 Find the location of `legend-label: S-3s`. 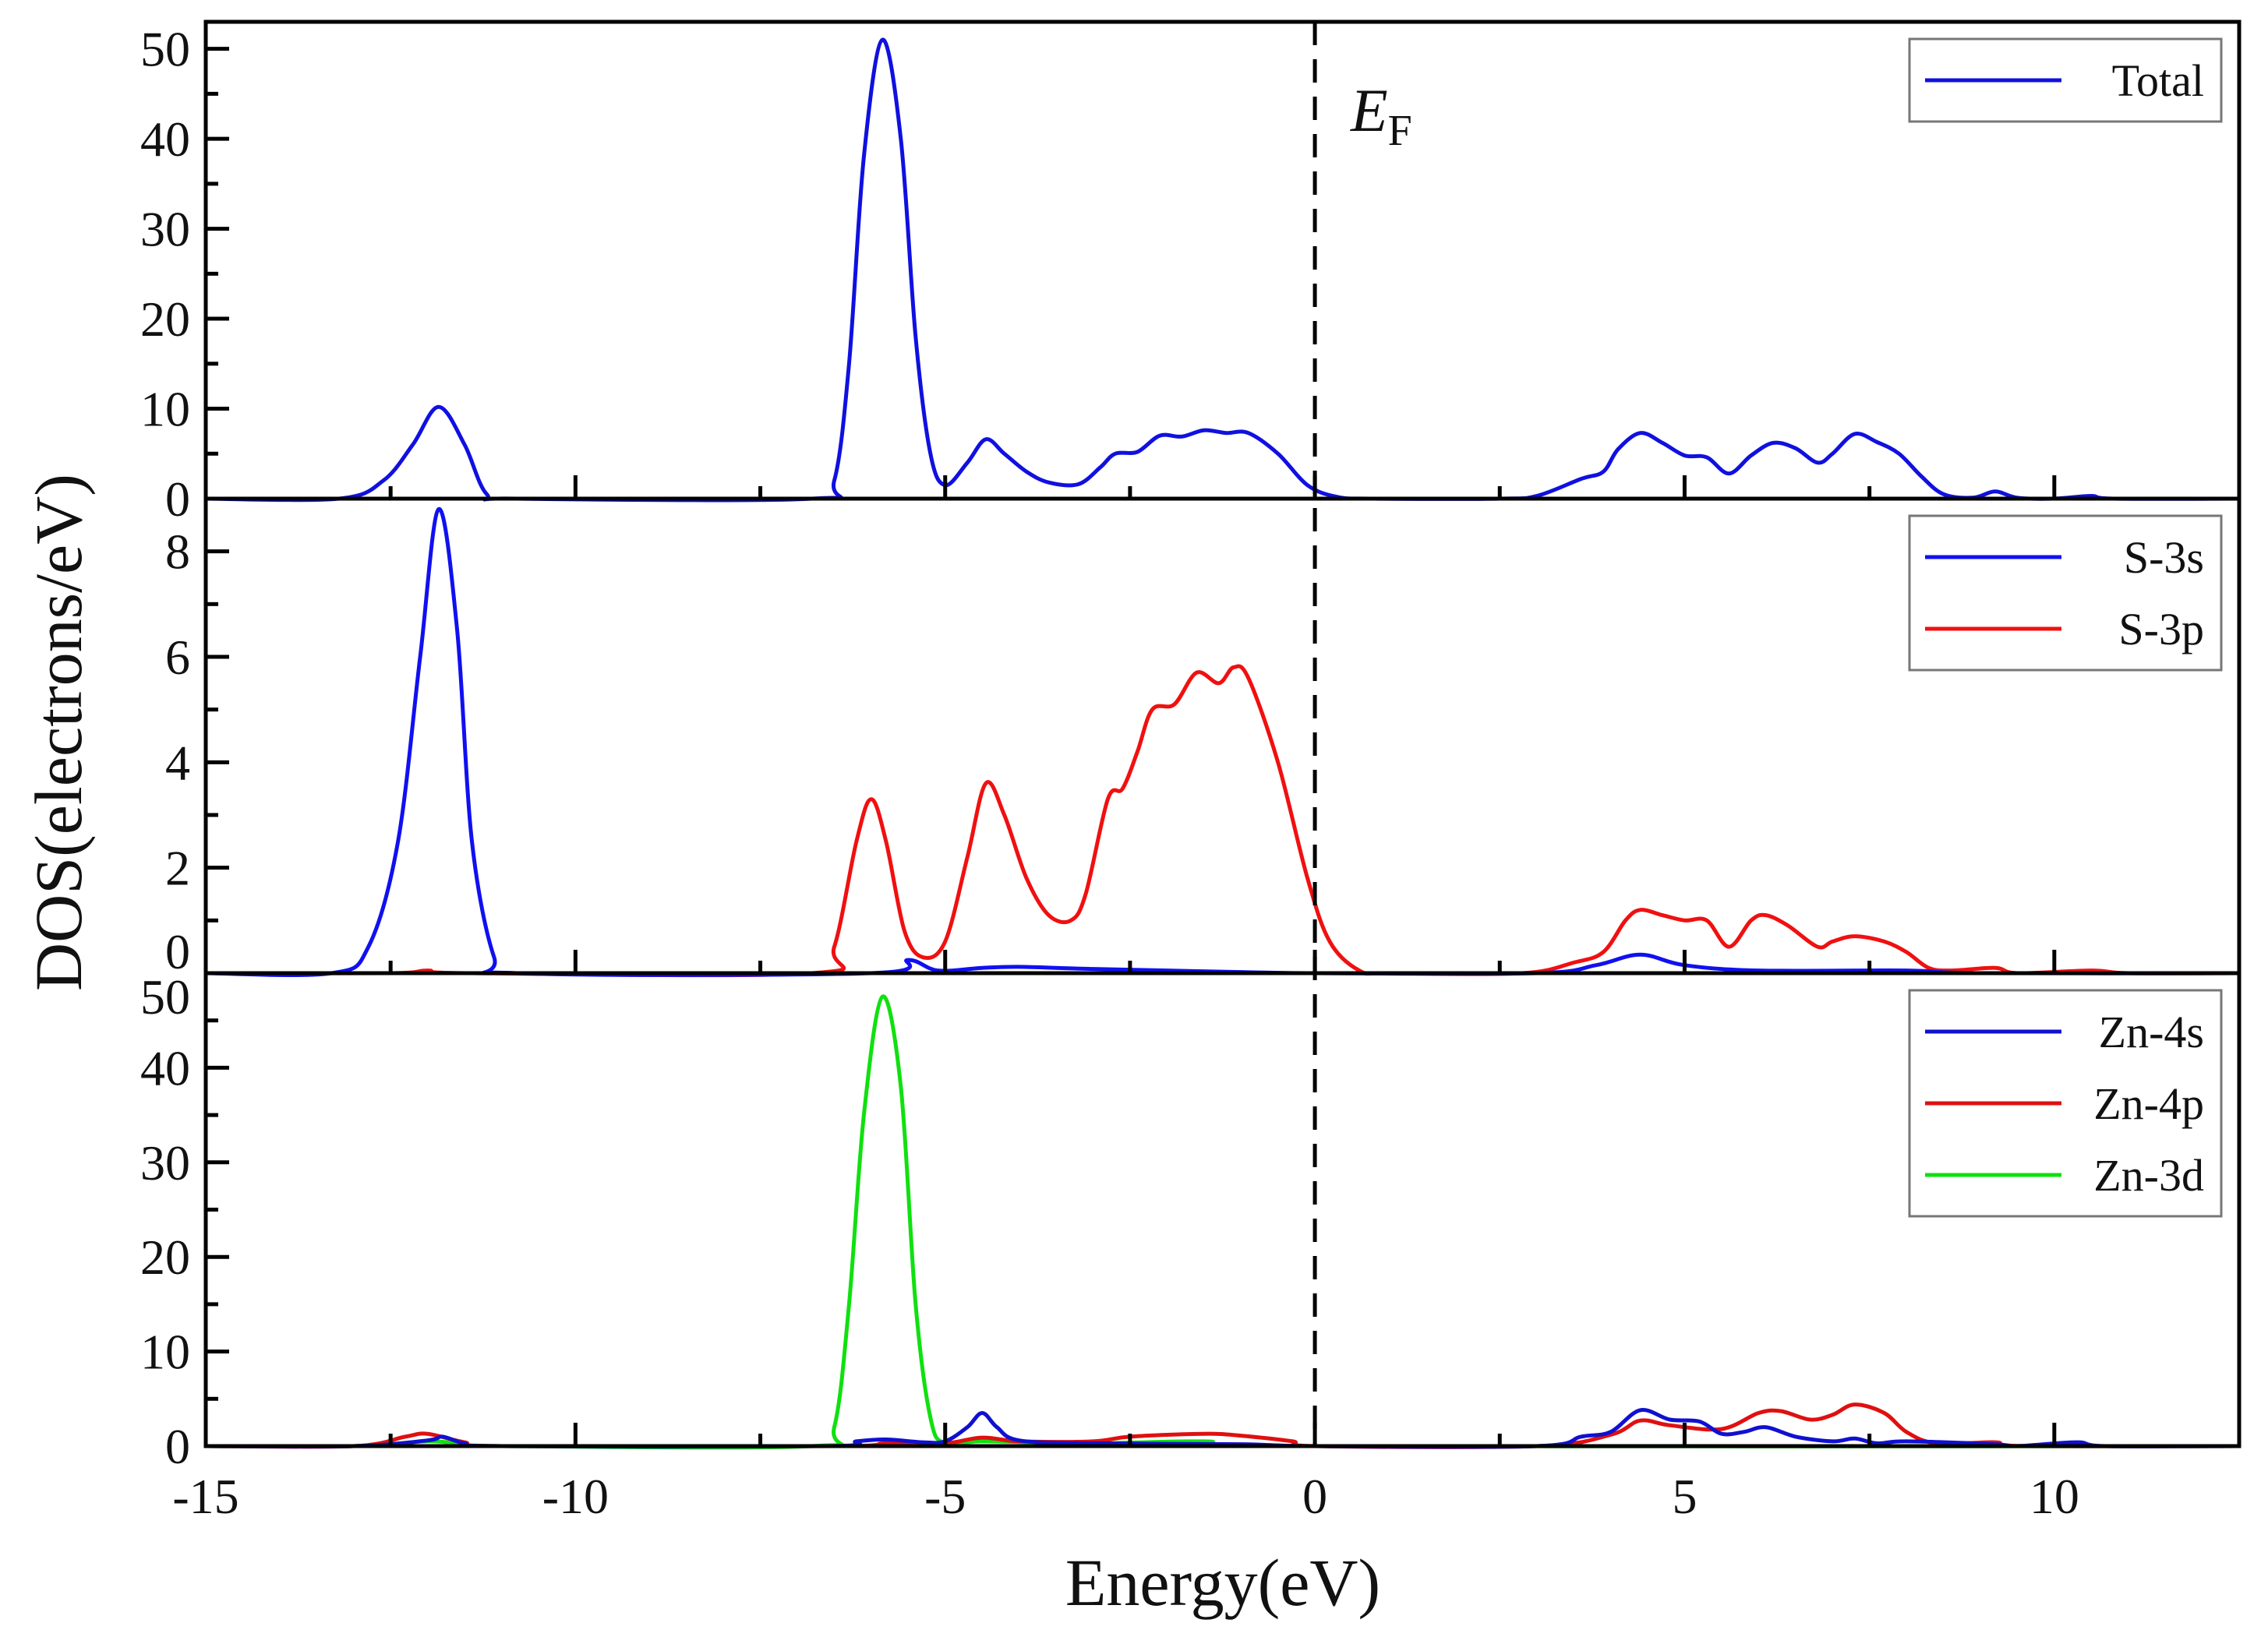

legend-label: S-3s is located at coordinates (2164, 557).